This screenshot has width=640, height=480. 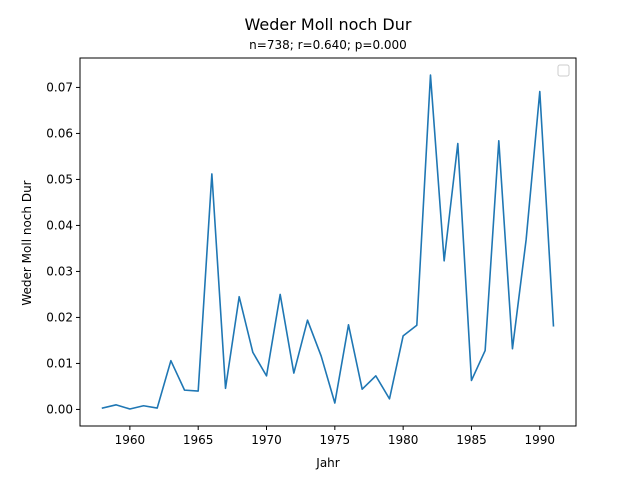 What do you see at coordinates (471, 440) in the screenshot?
I see `x-tick-label: 1985` at bounding box center [471, 440].